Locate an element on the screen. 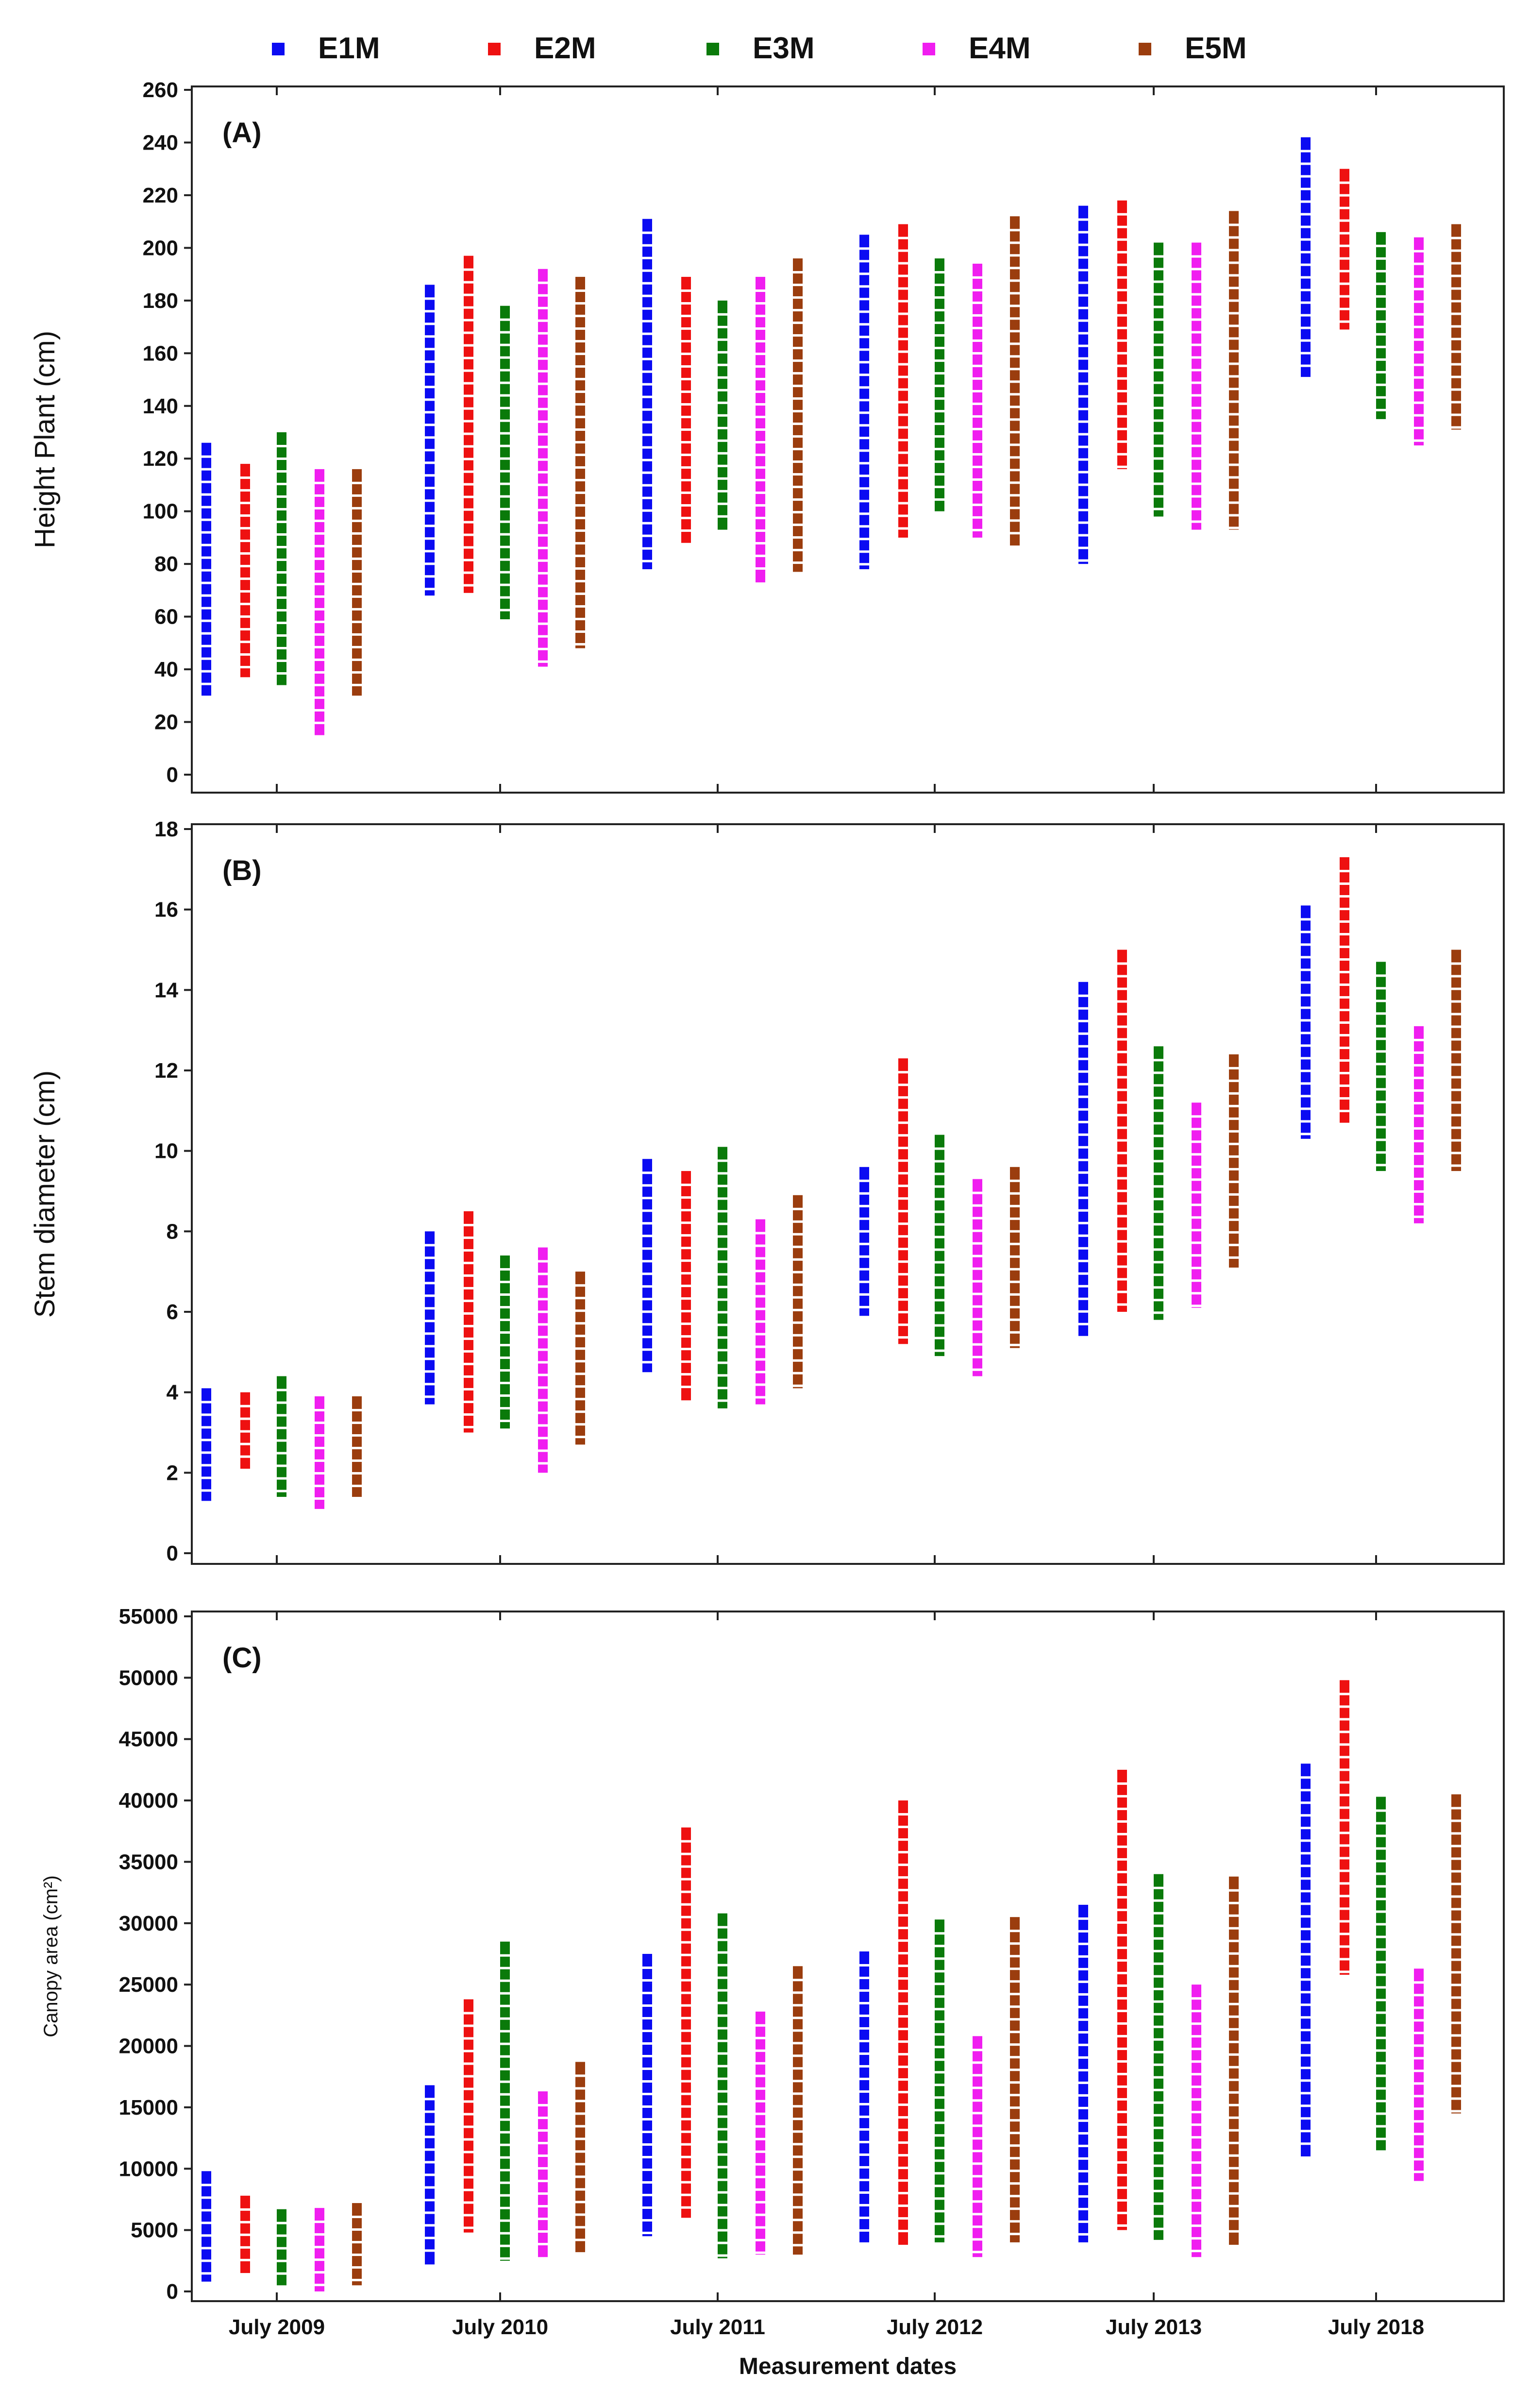 The width and height of the screenshot is (1530, 2408). y-tick-label: 12 is located at coordinates (166, 1071).